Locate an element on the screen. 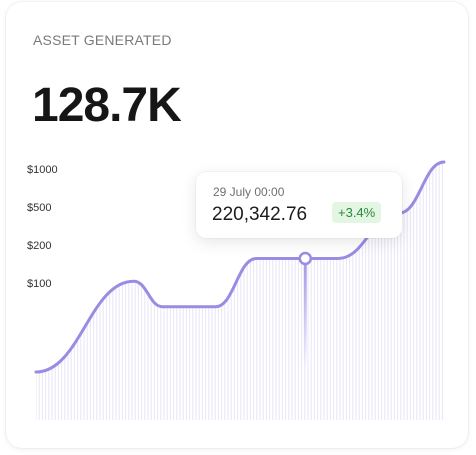 The image size is (476, 455). highlight-marker-line is located at coordinates (305, 313).